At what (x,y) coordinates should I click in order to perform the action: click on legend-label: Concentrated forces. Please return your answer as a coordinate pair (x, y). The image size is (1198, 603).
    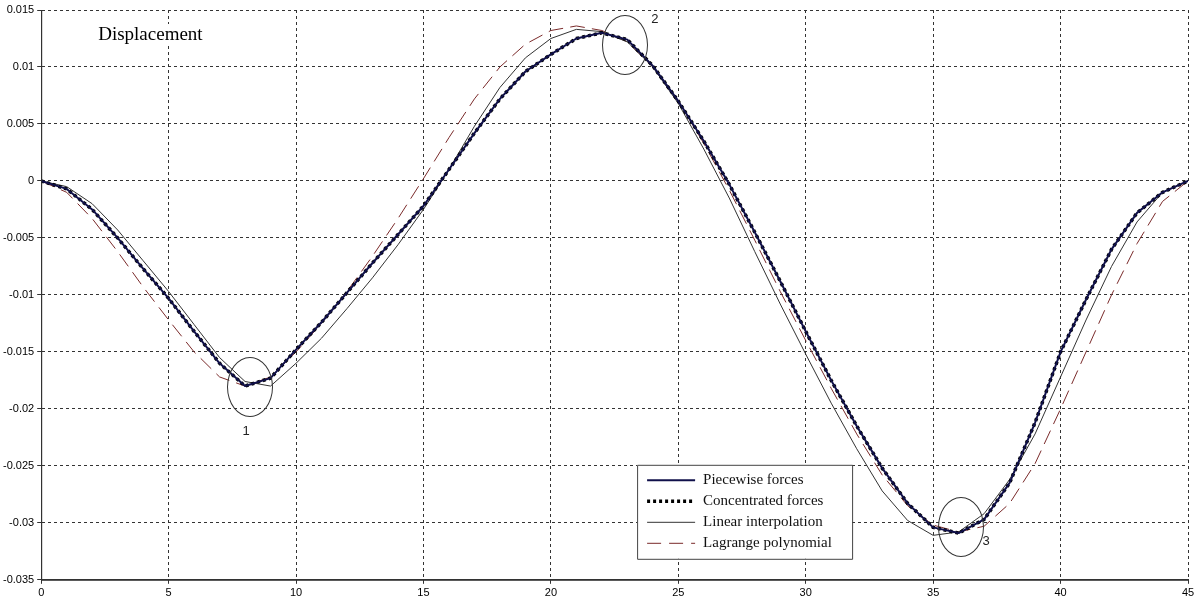
    Looking at the image, I should click on (763, 500).